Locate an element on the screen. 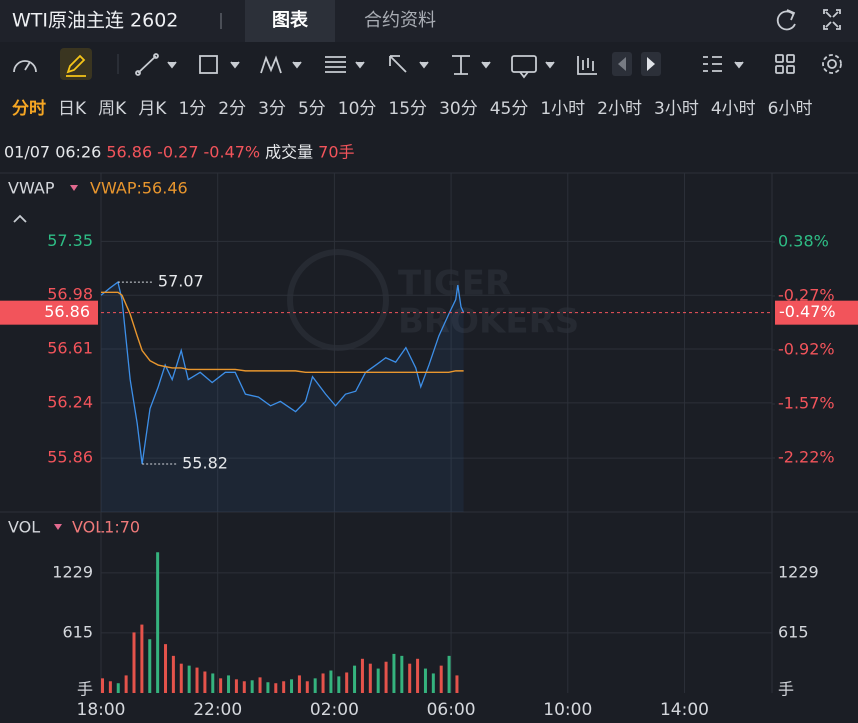 Image resolution: width=858 pixels, height=723 pixels. pencil-icon is located at coordinates (76, 65).